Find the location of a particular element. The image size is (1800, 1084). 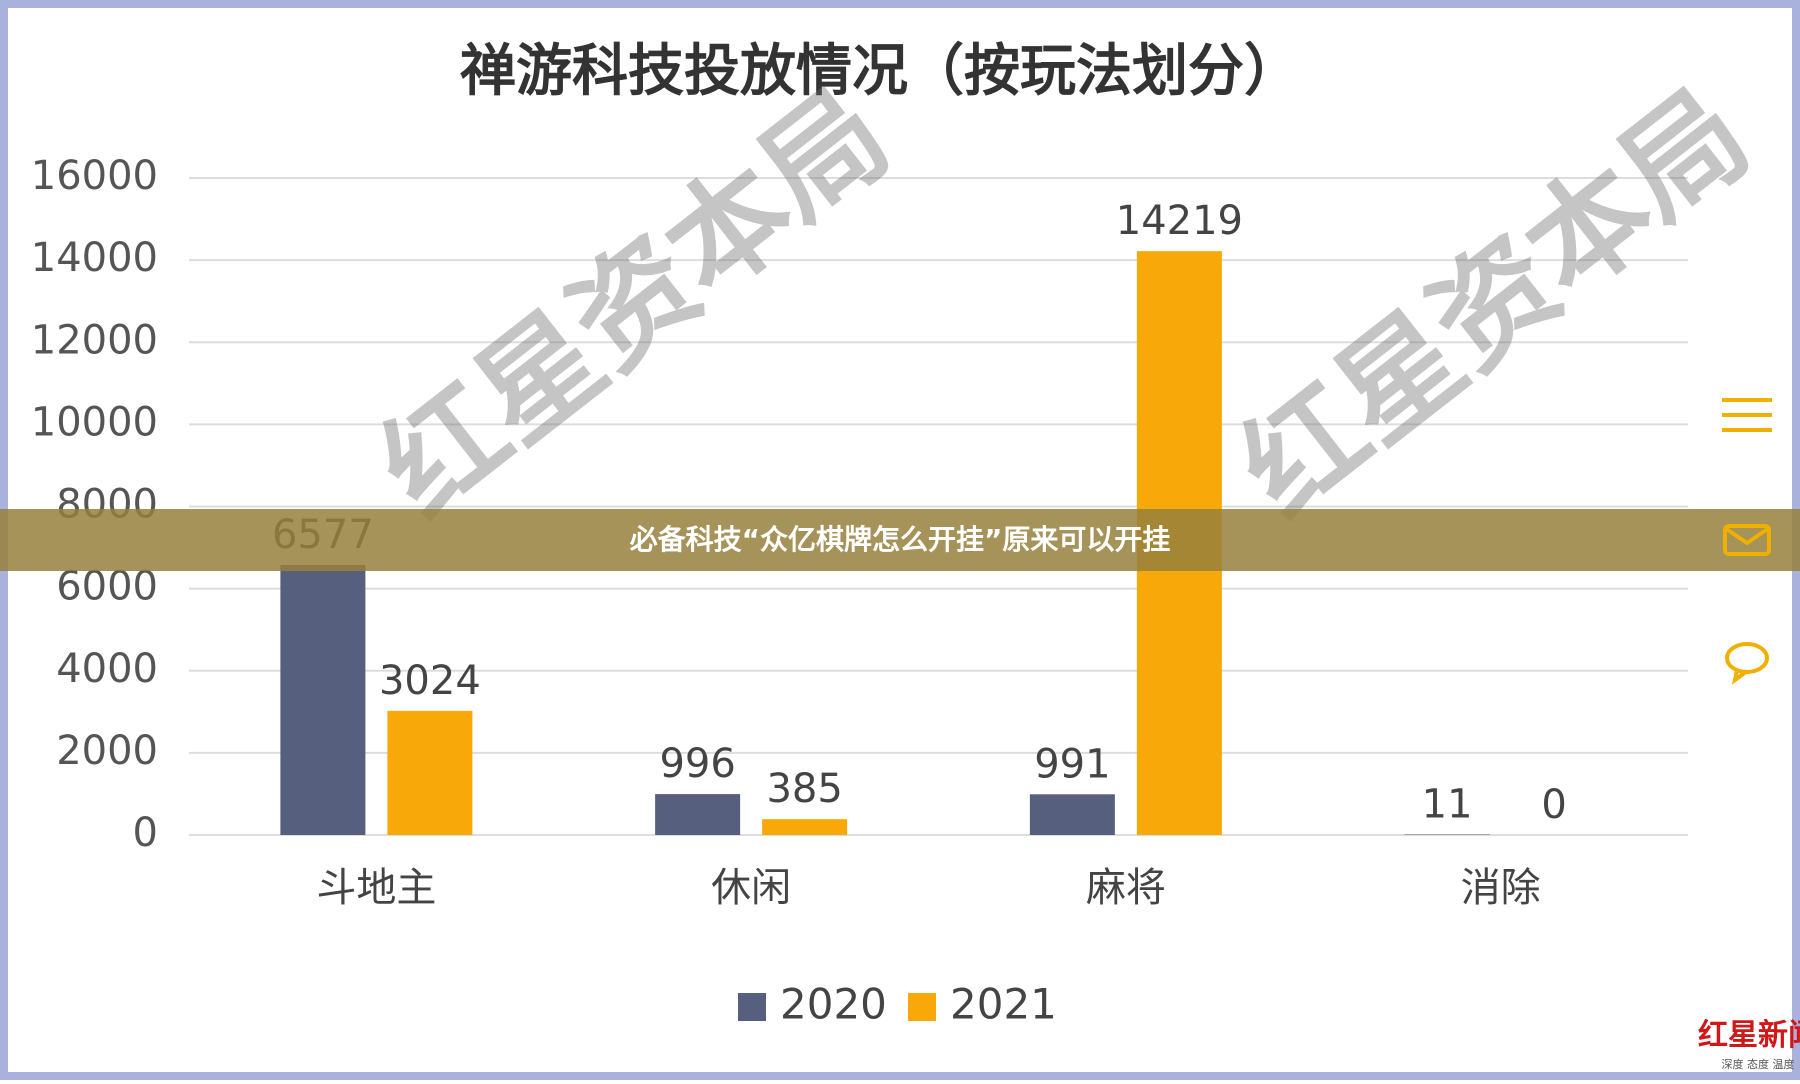

y-tick-label: 10000 is located at coordinates (94, 422).